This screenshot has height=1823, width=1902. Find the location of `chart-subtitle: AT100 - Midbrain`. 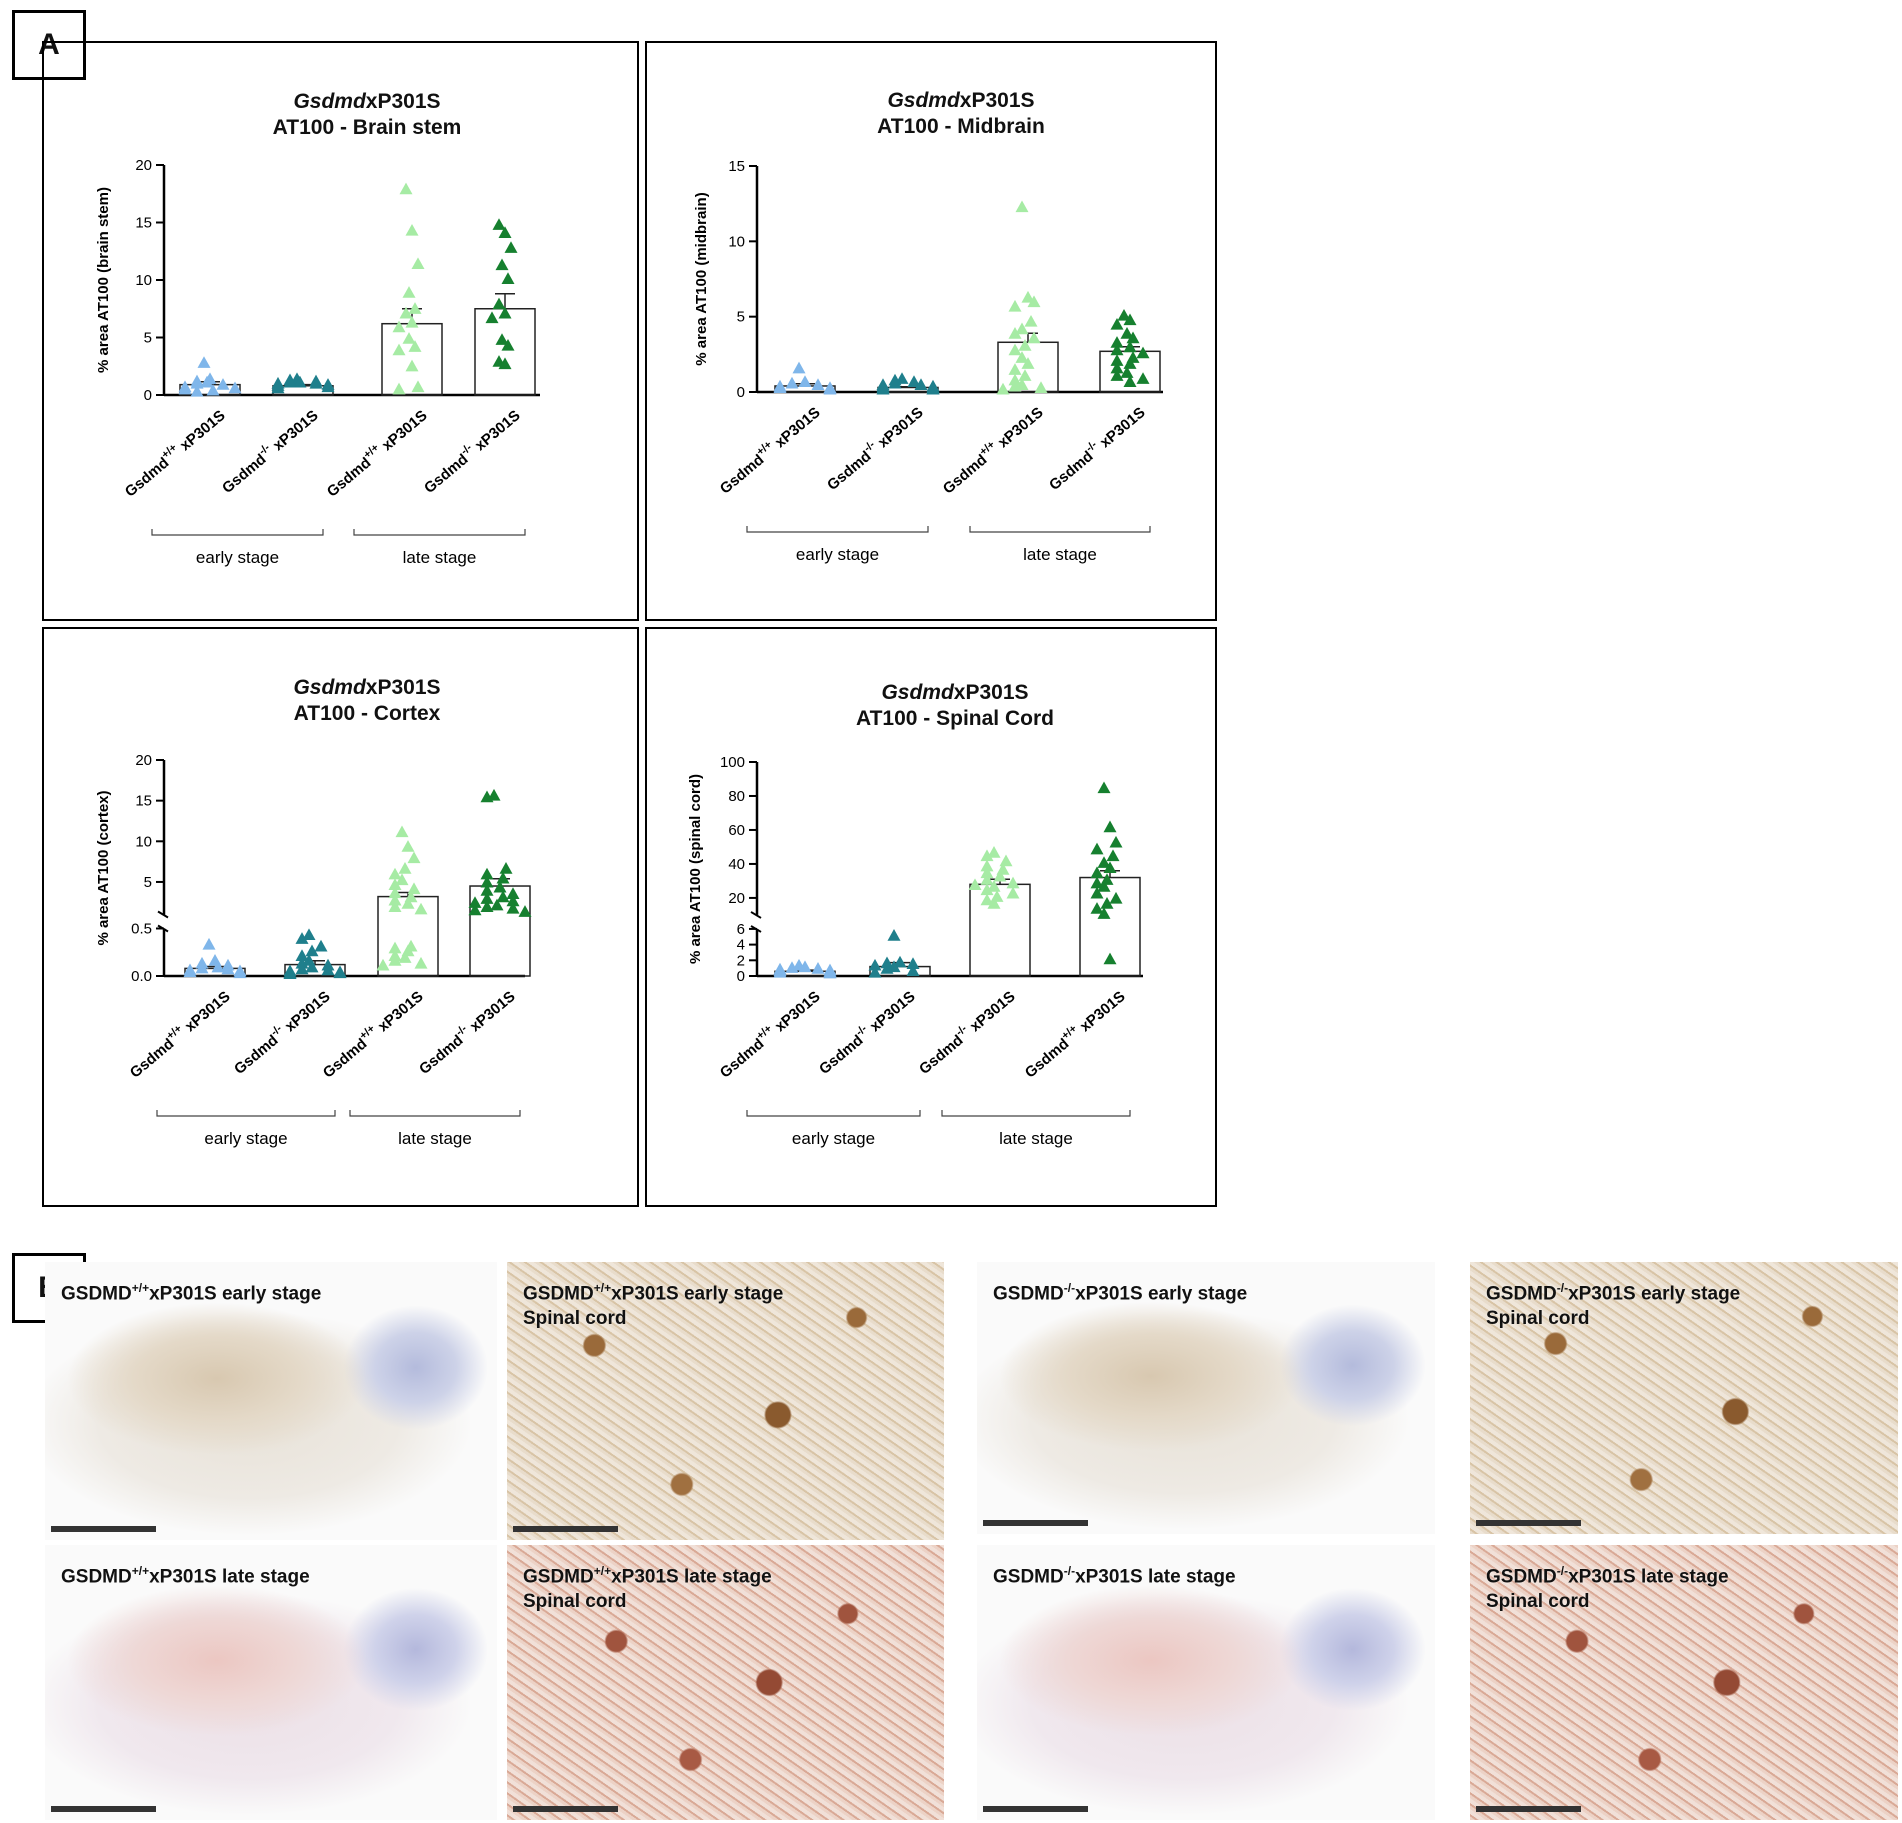

chart-subtitle: AT100 - Midbrain is located at coordinates (961, 126).